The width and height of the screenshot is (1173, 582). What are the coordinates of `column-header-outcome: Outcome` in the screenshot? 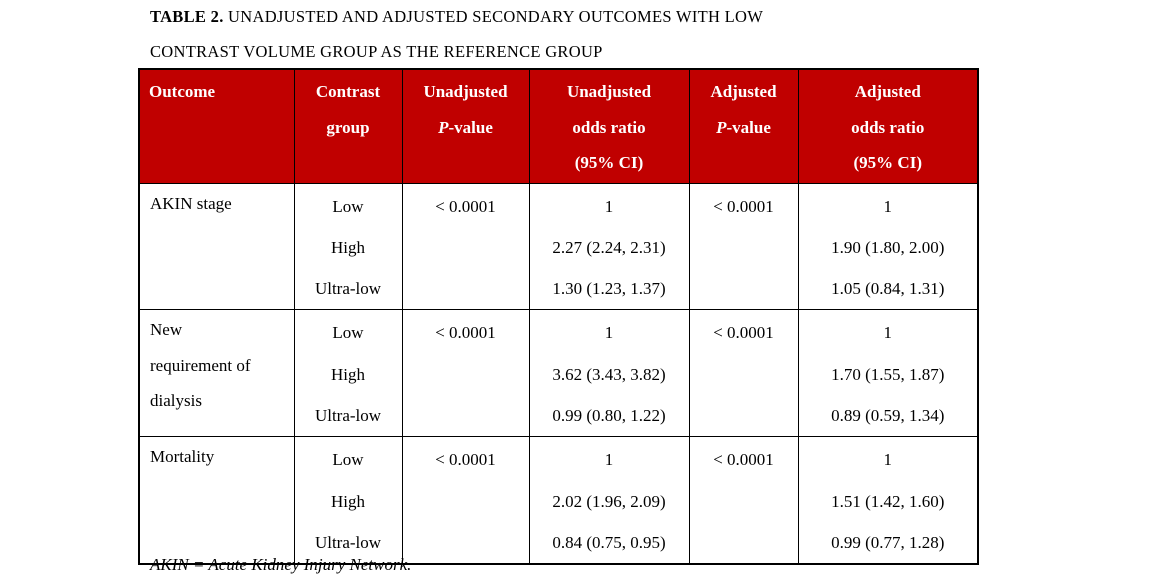 It's located at (216, 126).